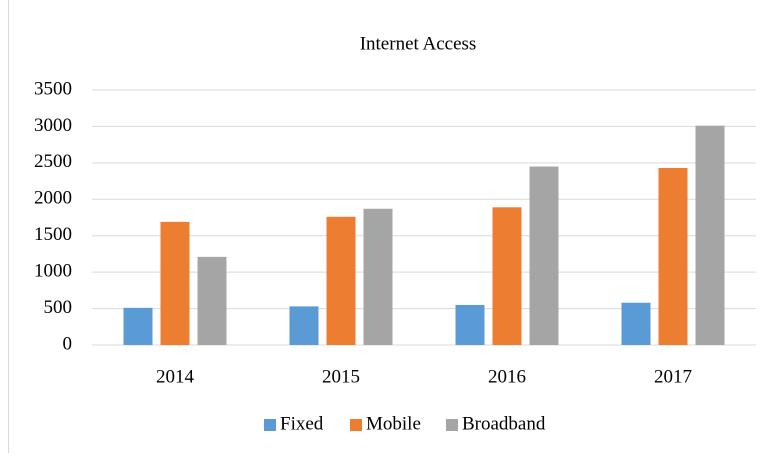 The width and height of the screenshot is (773, 458). Describe the element at coordinates (341, 376) in the screenshot. I see `x-tick-label: 2015` at that location.